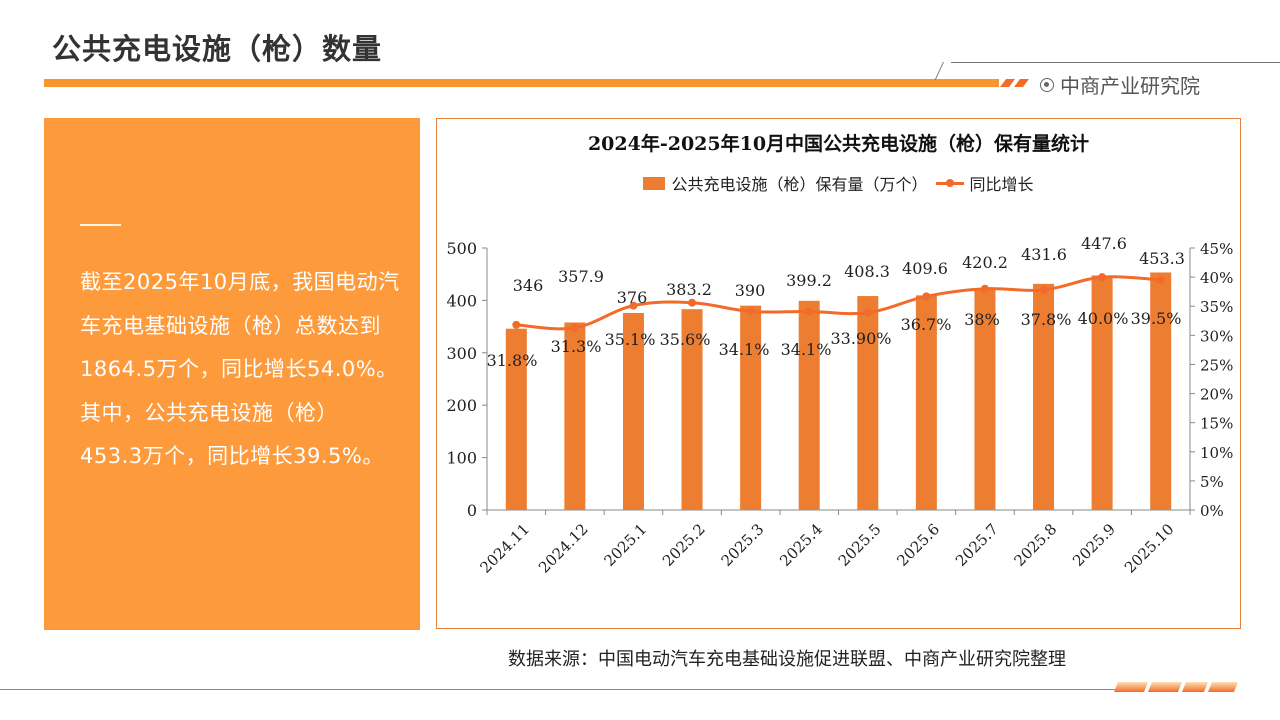 Image resolution: width=1280 pixels, height=720 pixels. What do you see at coordinates (1001, 184) in the screenshot?
I see `legend-line-label: 同比增长` at bounding box center [1001, 184].